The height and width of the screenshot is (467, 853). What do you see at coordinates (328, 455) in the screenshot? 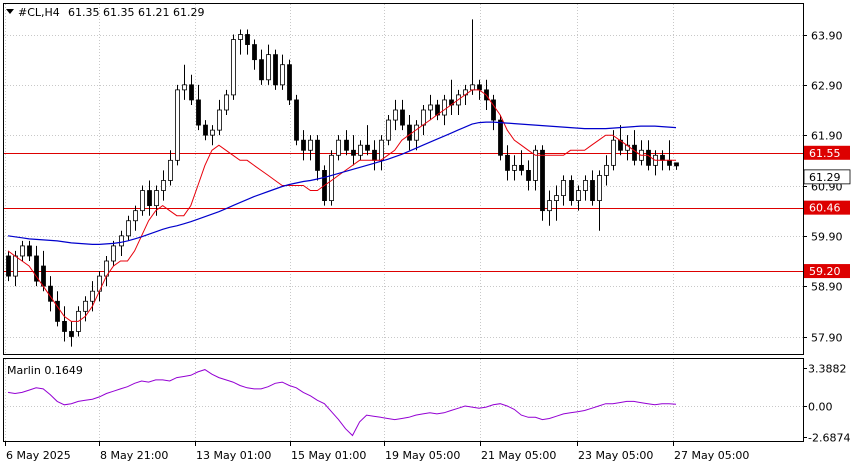
I see `time-tick-label: 15 May 01:00` at bounding box center [328, 455].